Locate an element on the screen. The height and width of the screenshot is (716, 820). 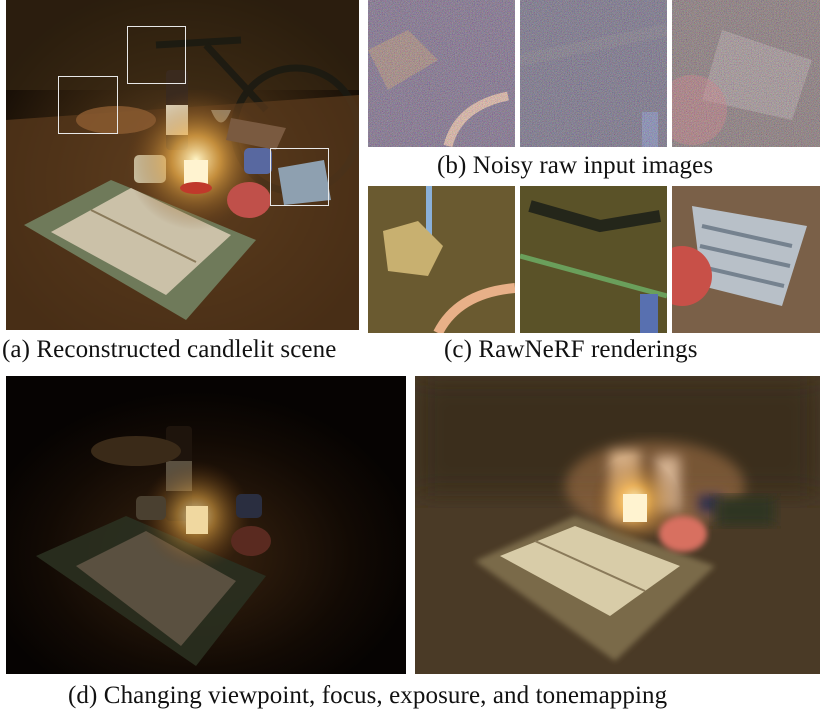
zoom-box-right is located at coordinates (299, 177).